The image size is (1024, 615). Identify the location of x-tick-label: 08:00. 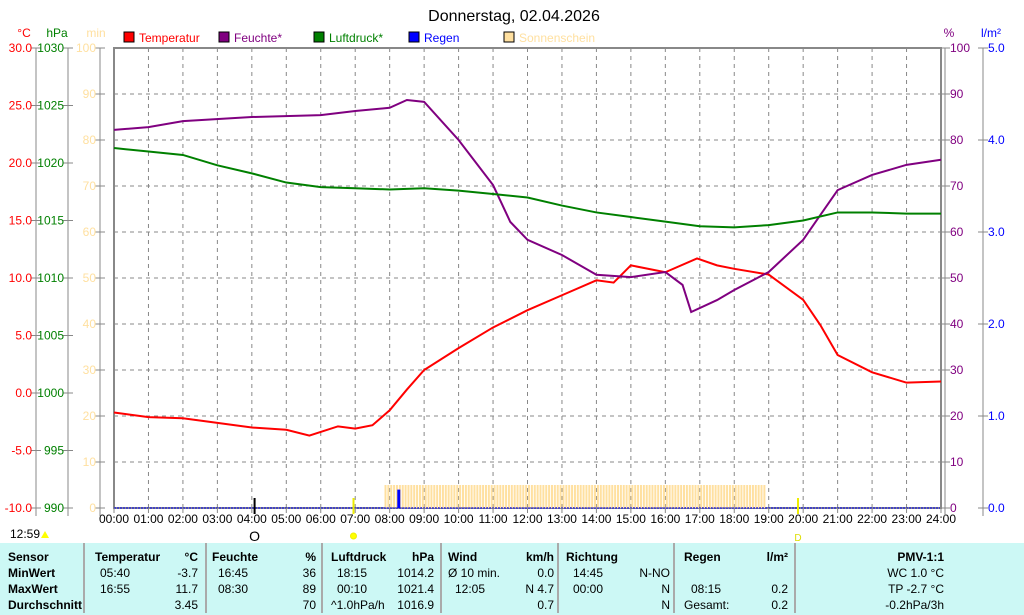
(390, 519).